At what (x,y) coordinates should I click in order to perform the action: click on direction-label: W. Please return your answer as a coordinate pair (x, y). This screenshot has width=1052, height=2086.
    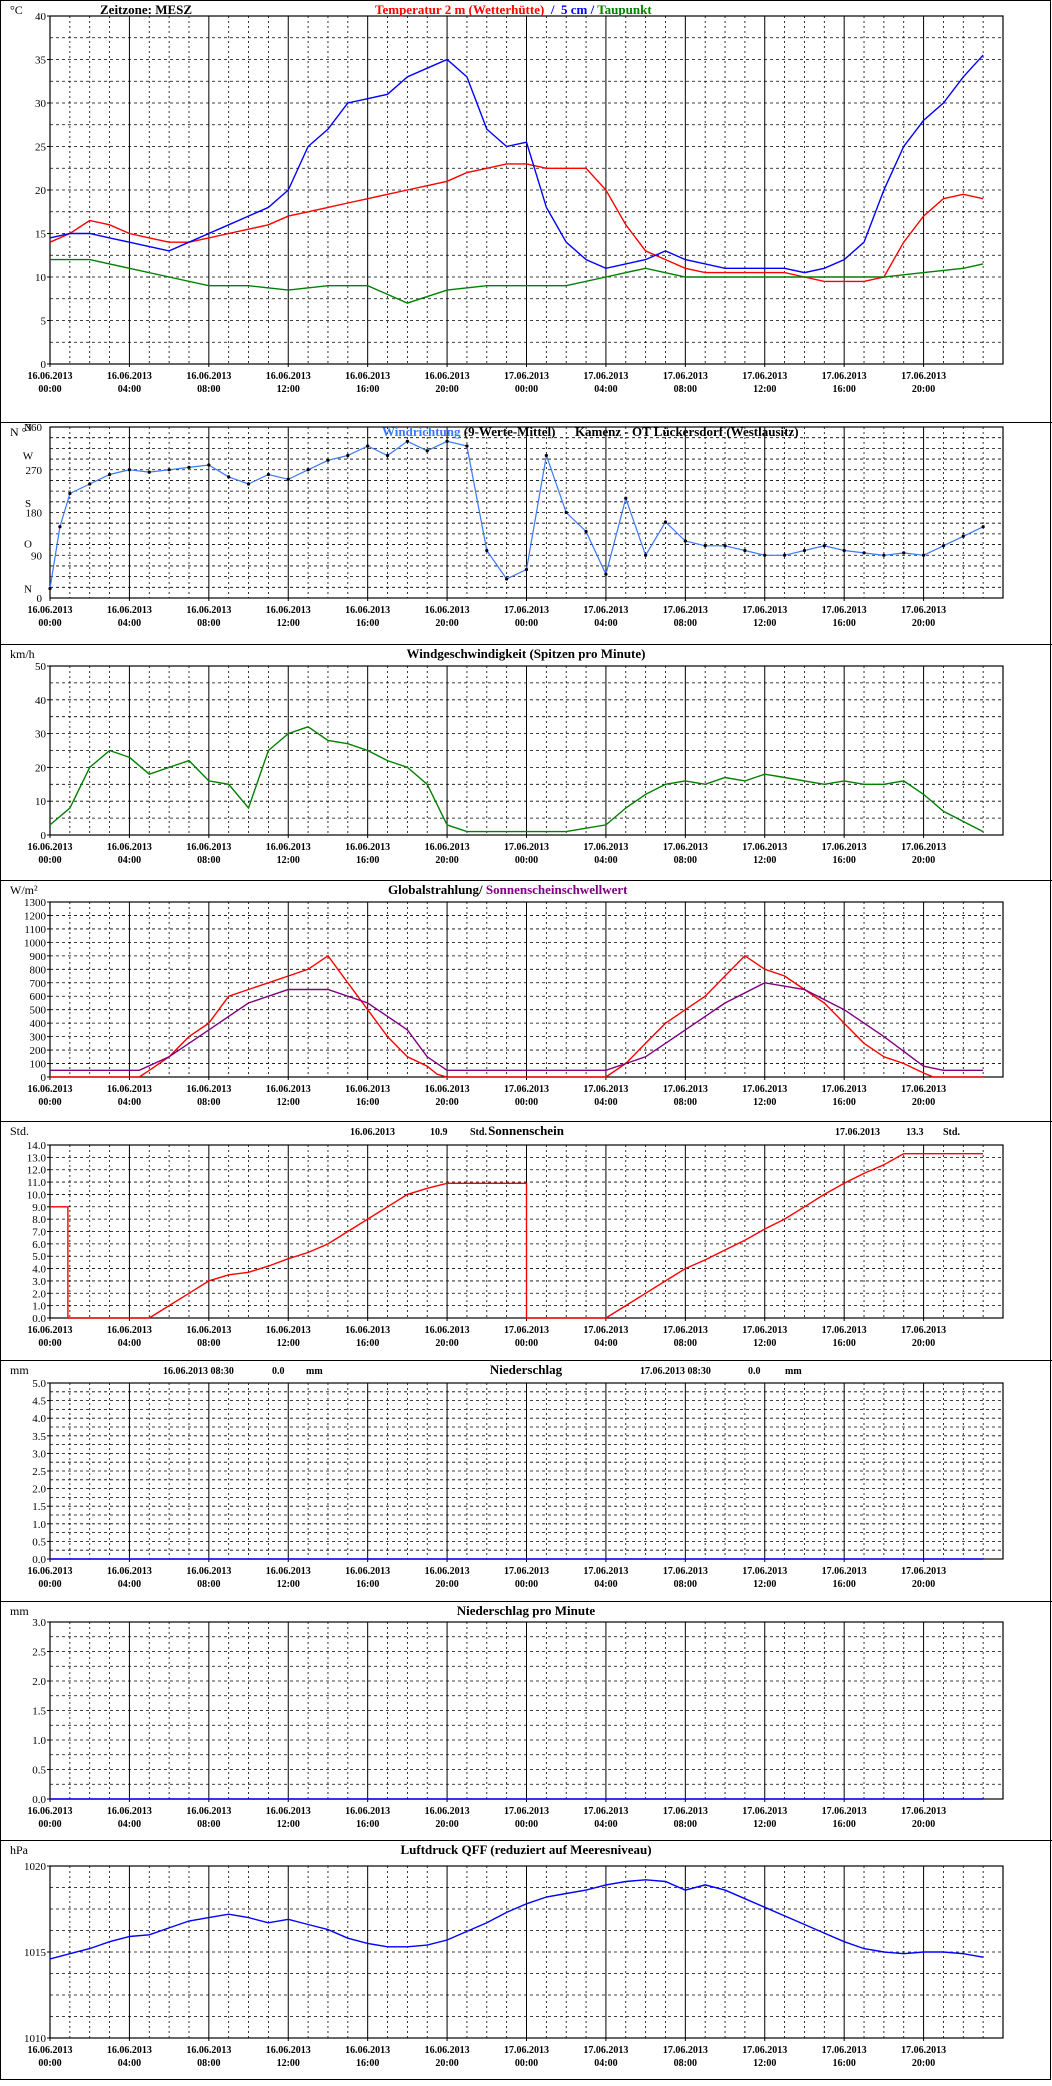
    Looking at the image, I should click on (28, 457).